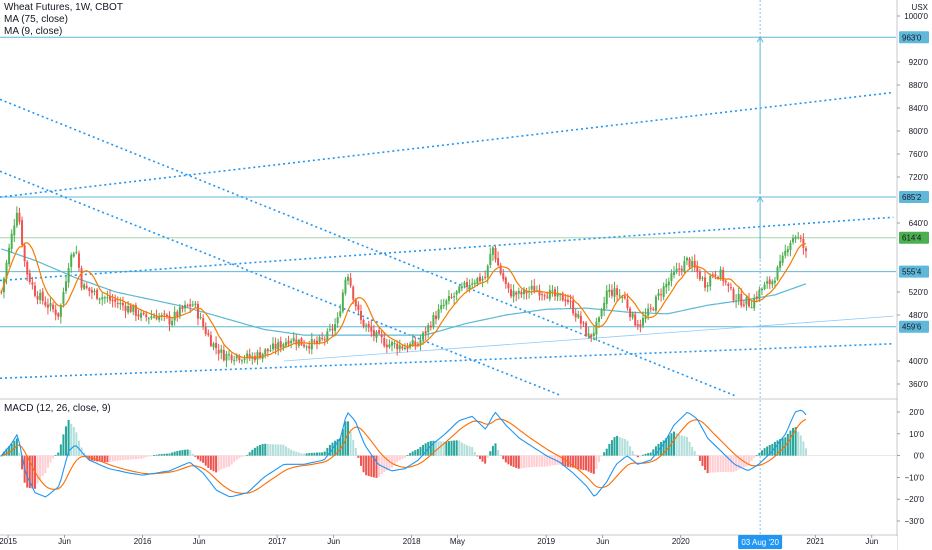 The image size is (932, 550). I want to click on time-tick-label: 2017, so click(277, 541).